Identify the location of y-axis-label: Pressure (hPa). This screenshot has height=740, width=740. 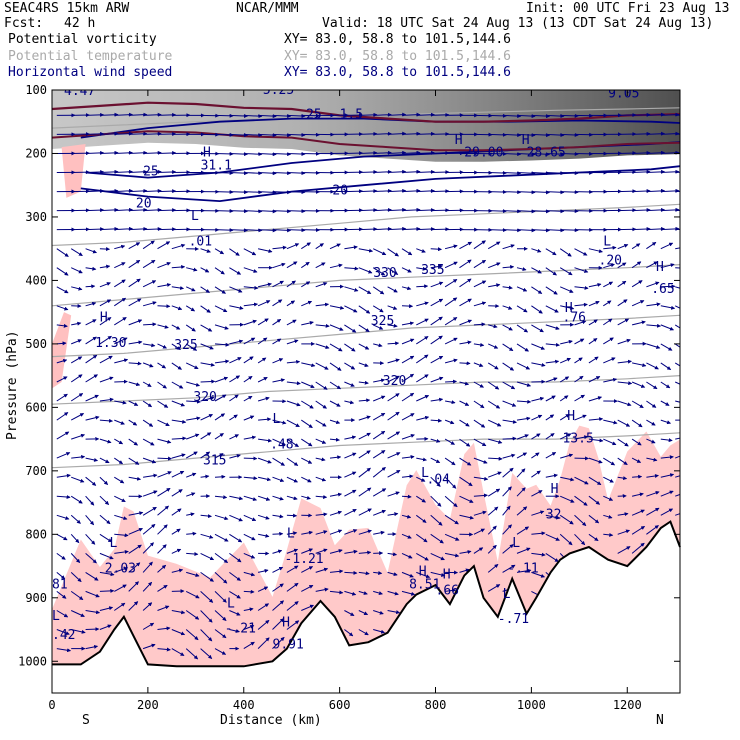
(12, 385).